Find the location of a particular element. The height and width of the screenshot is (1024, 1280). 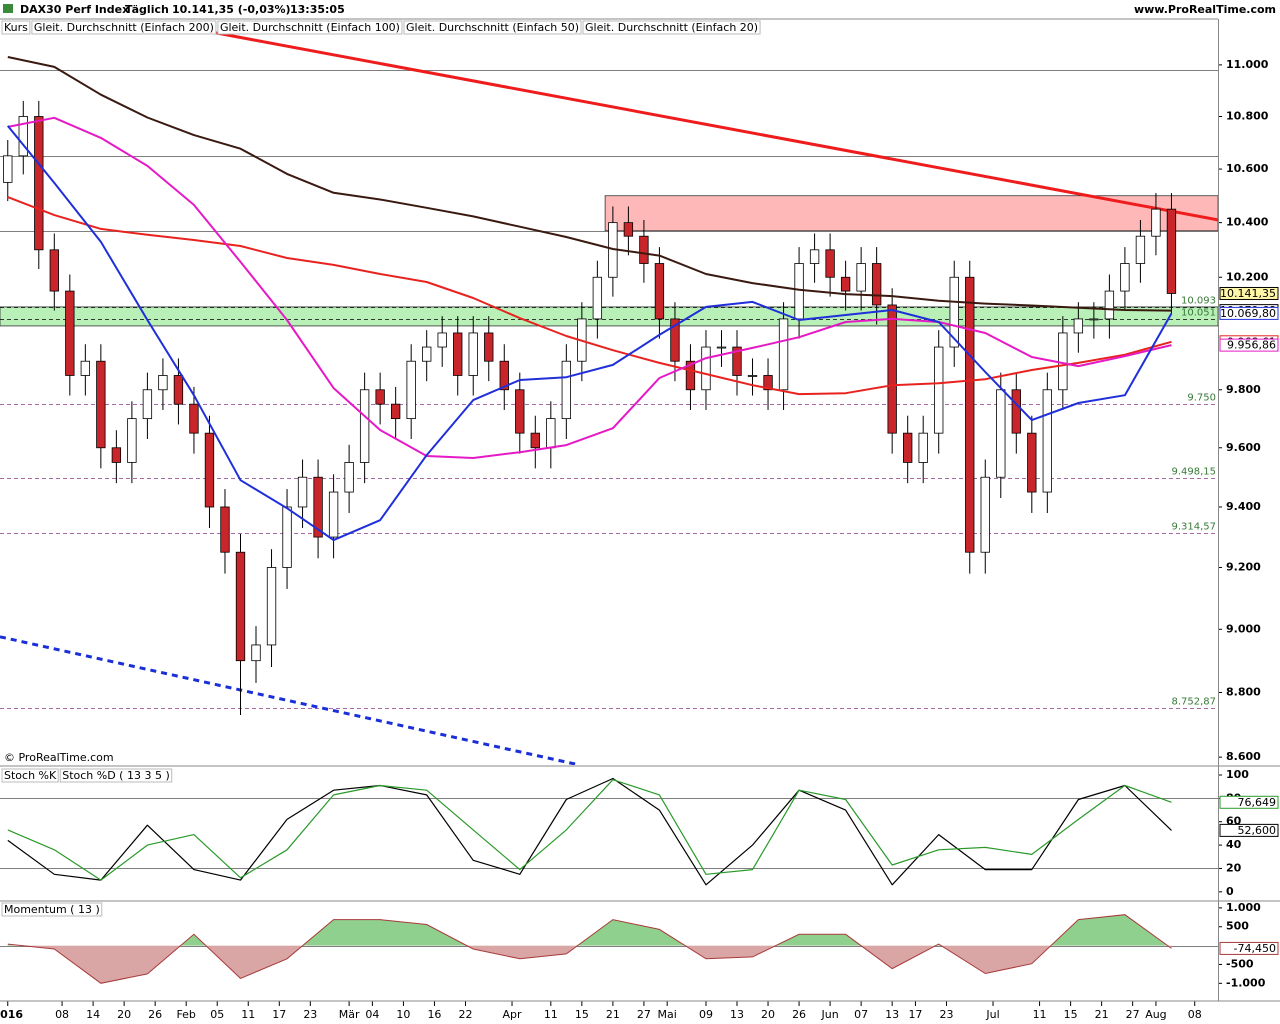

value-box-label: 9.956,86 is located at coordinates (1251, 345).